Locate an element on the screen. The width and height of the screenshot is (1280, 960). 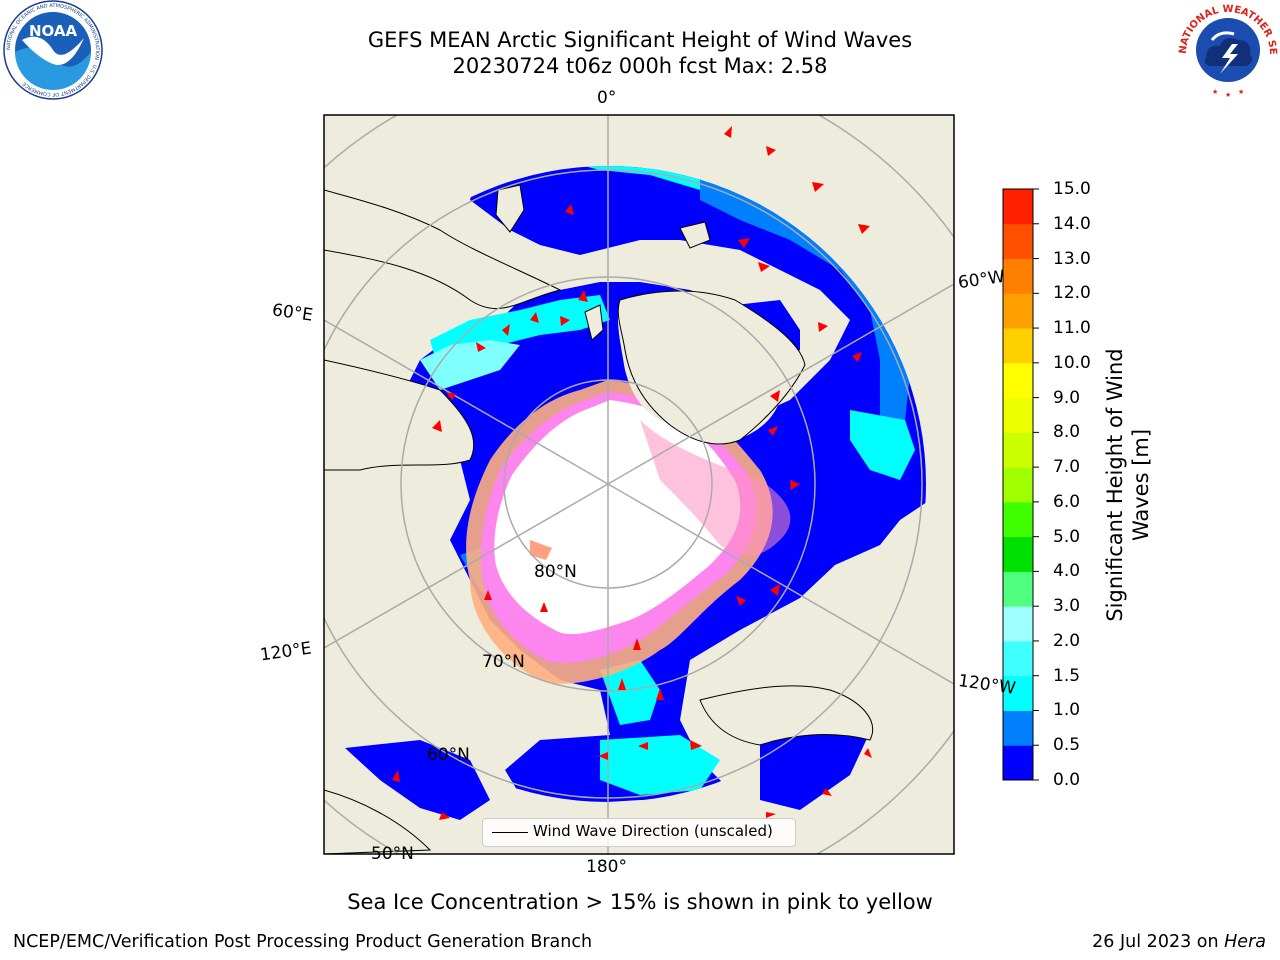
colorbar-tick-label: 7.0 is located at coordinates (1067, 467).